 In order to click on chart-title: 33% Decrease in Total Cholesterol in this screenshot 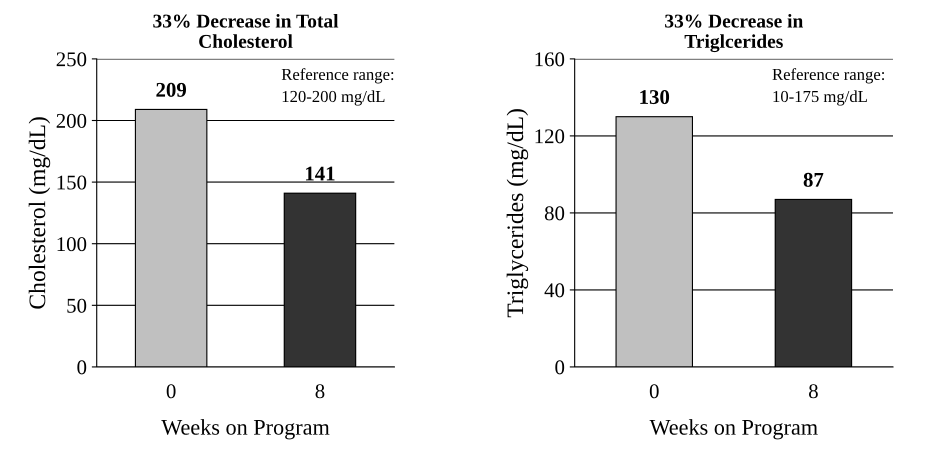, I will do `click(245, 31)`.